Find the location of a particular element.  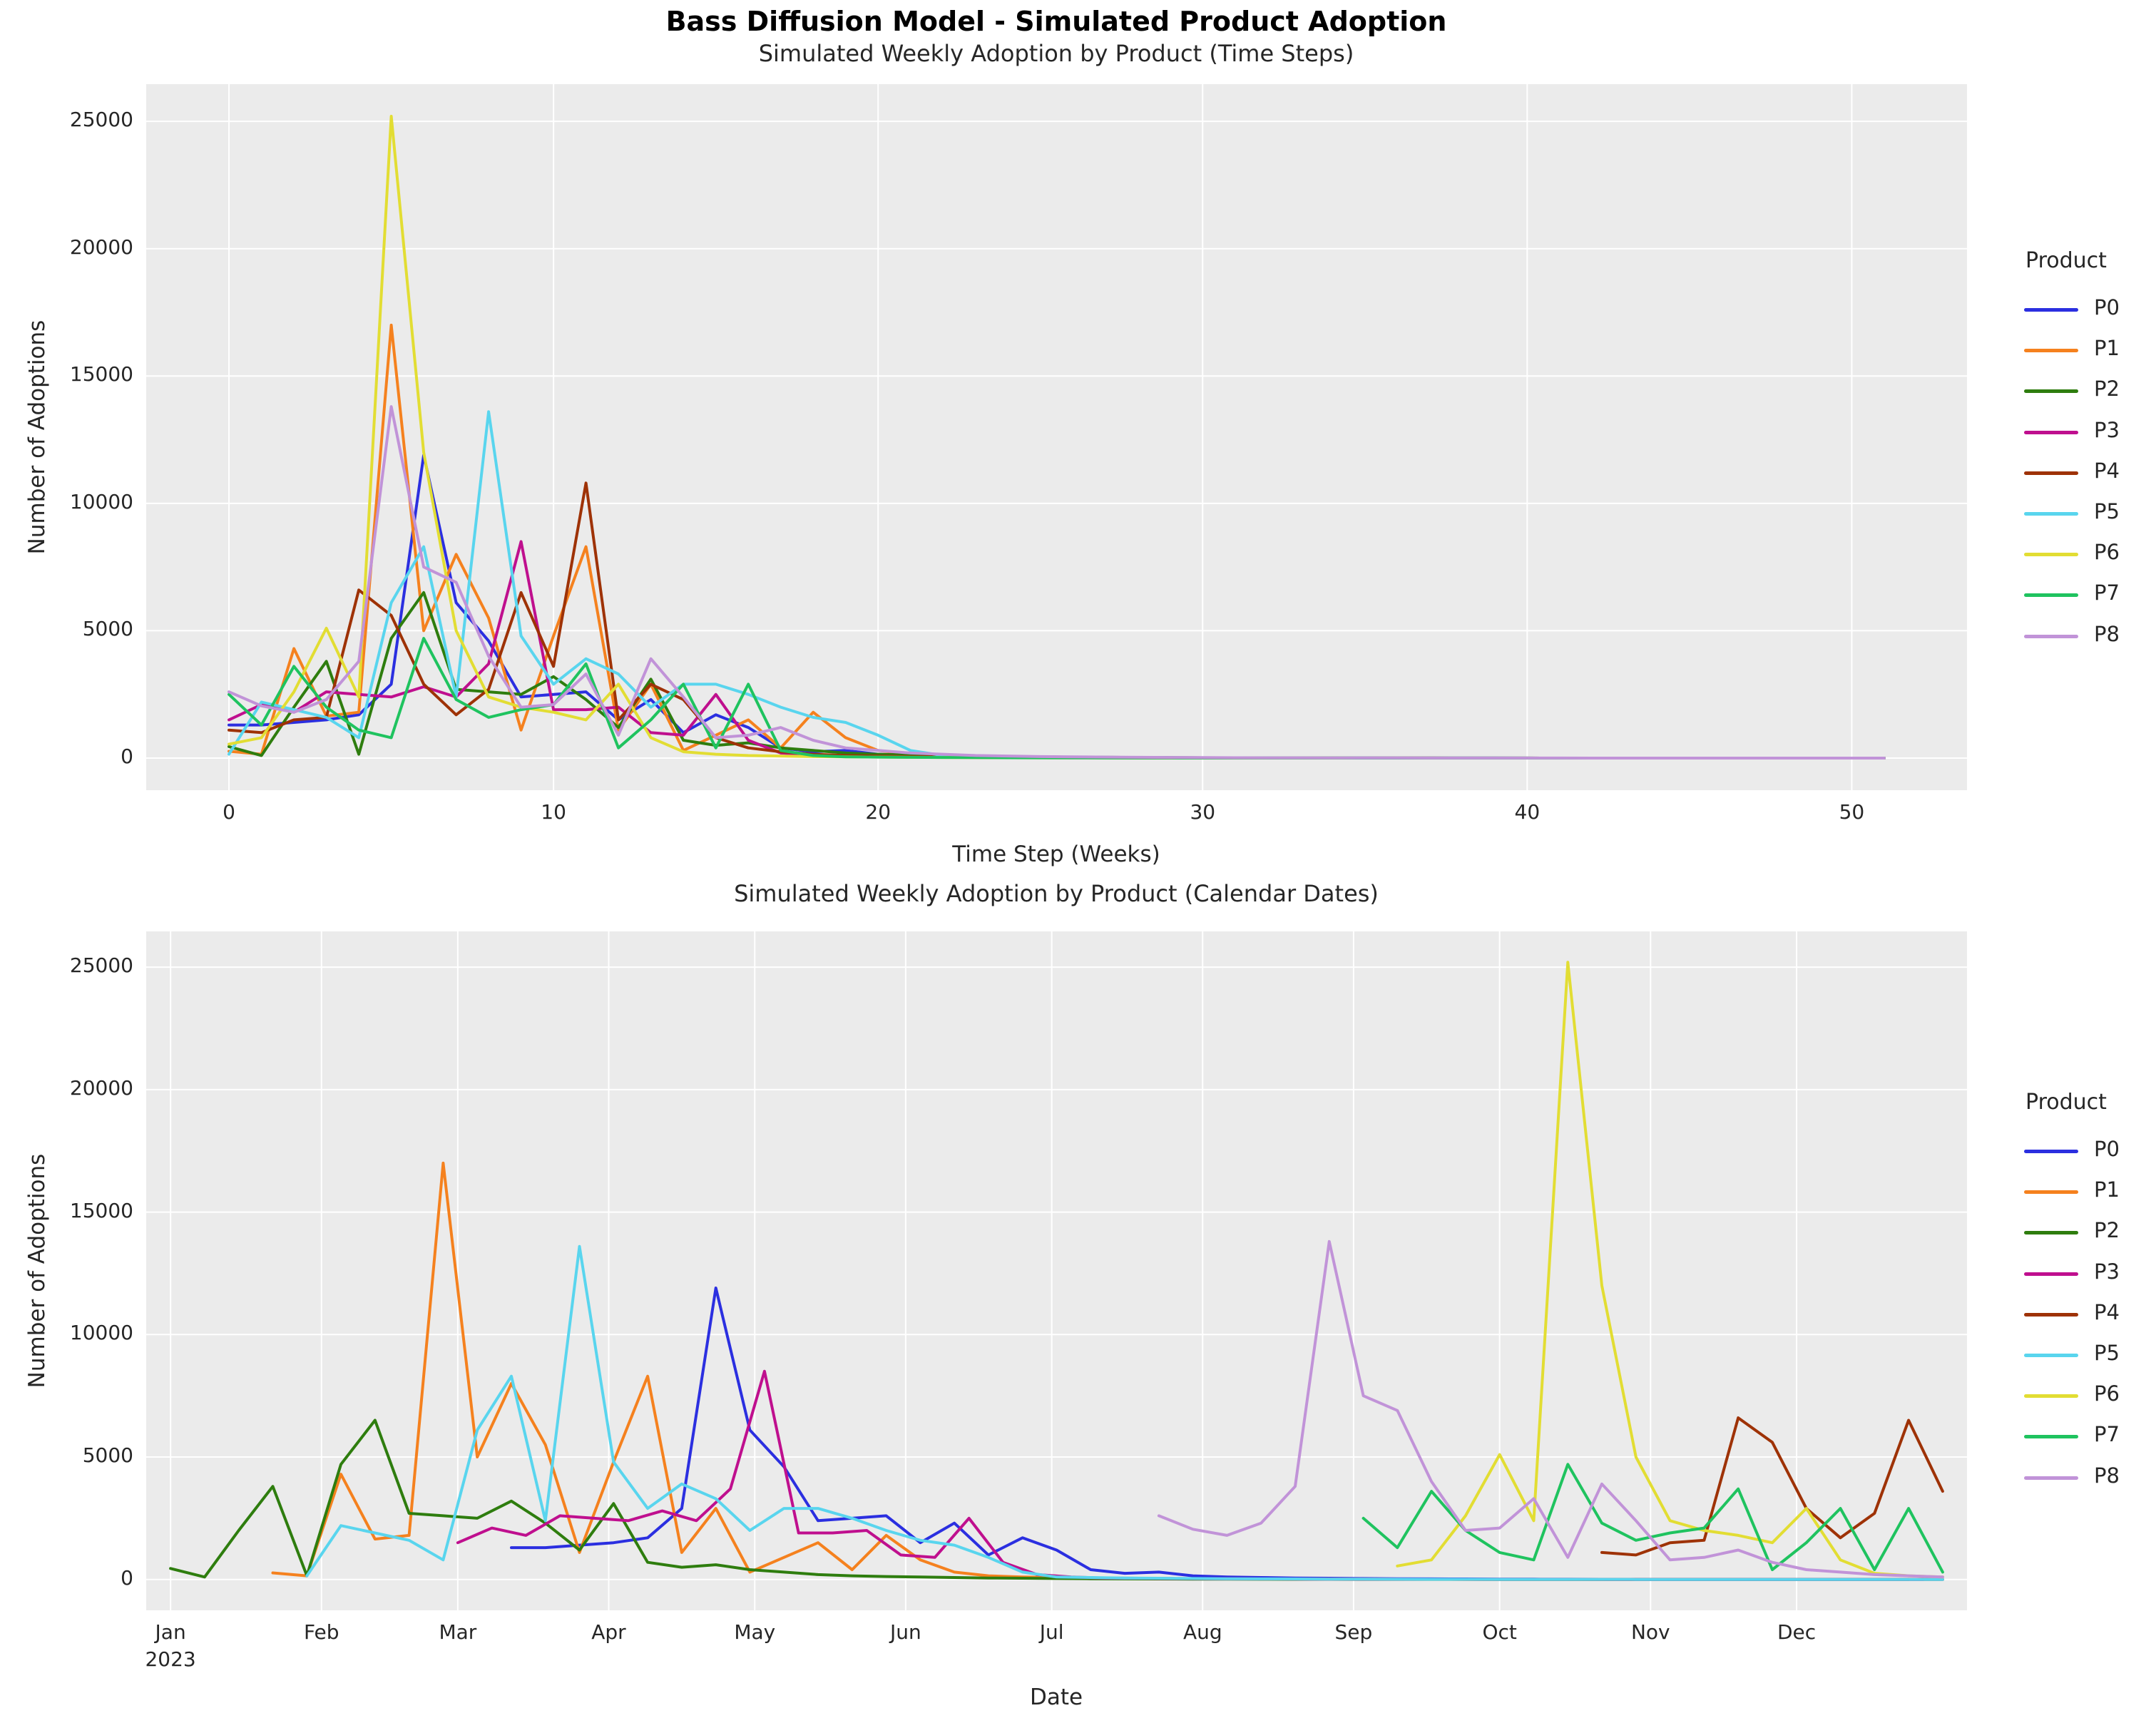

legend-label-P2: P2 is located at coordinates (2107, 1230).